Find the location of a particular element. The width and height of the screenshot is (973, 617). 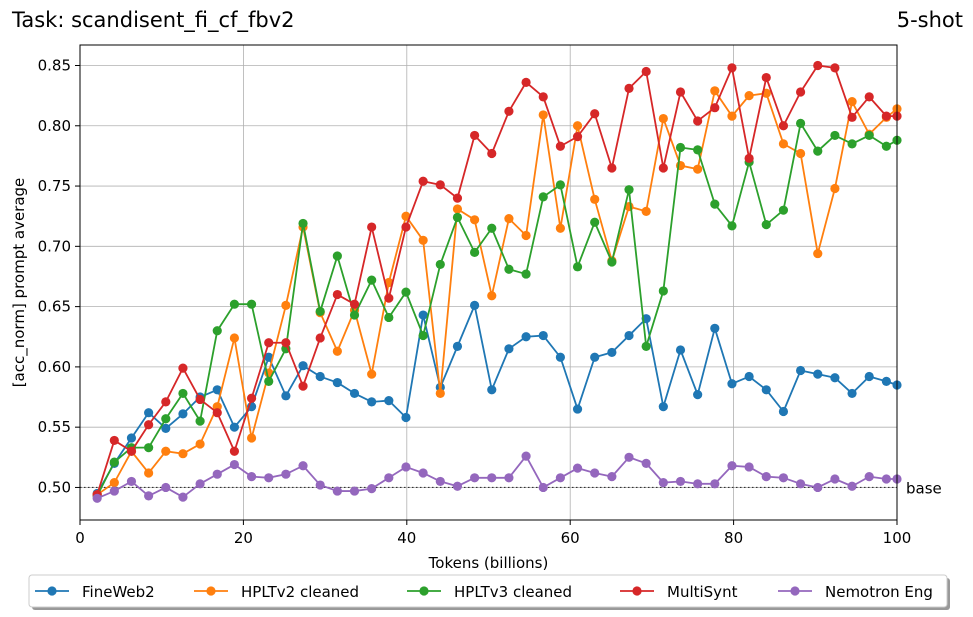

legend-label: HPLTv2 cleaned is located at coordinates (300, 592).